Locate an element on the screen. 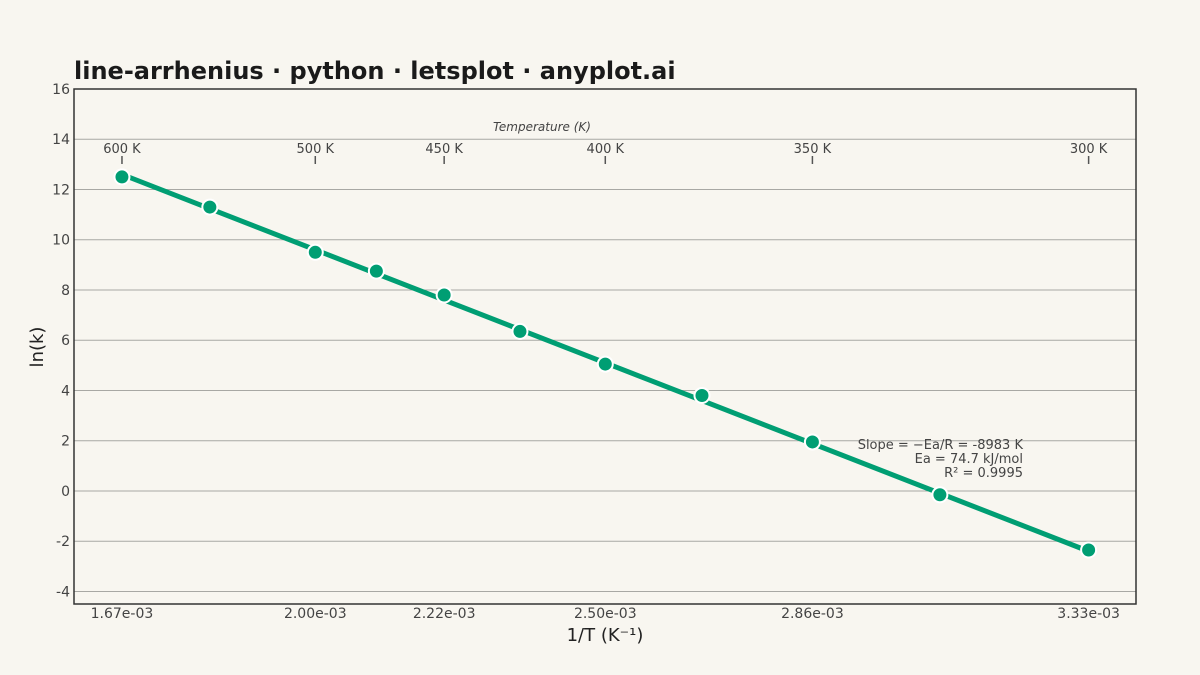 This screenshot has width=1200, height=675. x-tick-label: 1.67e-03 is located at coordinates (122, 614).